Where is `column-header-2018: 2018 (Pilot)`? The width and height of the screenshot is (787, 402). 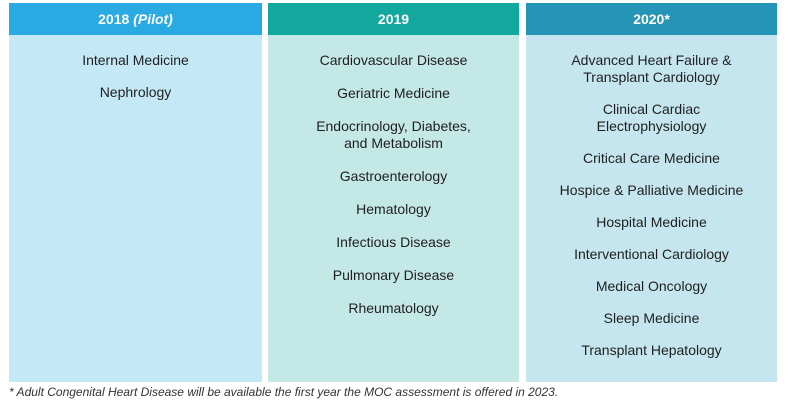 column-header-2018: 2018 (Pilot) is located at coordinates (135, 19).